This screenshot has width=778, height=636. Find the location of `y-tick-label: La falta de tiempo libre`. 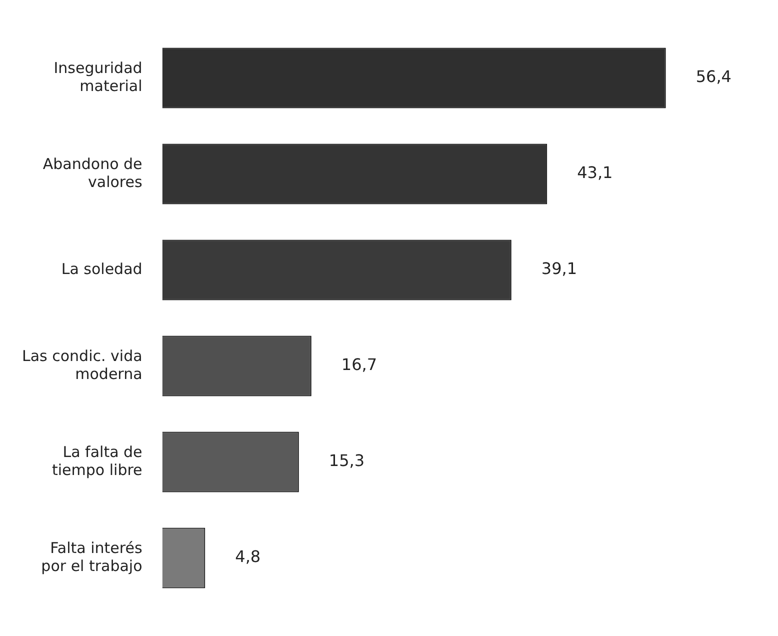

y-tick-label: La falta de tiempo libre is located at coordinates (97, 460).